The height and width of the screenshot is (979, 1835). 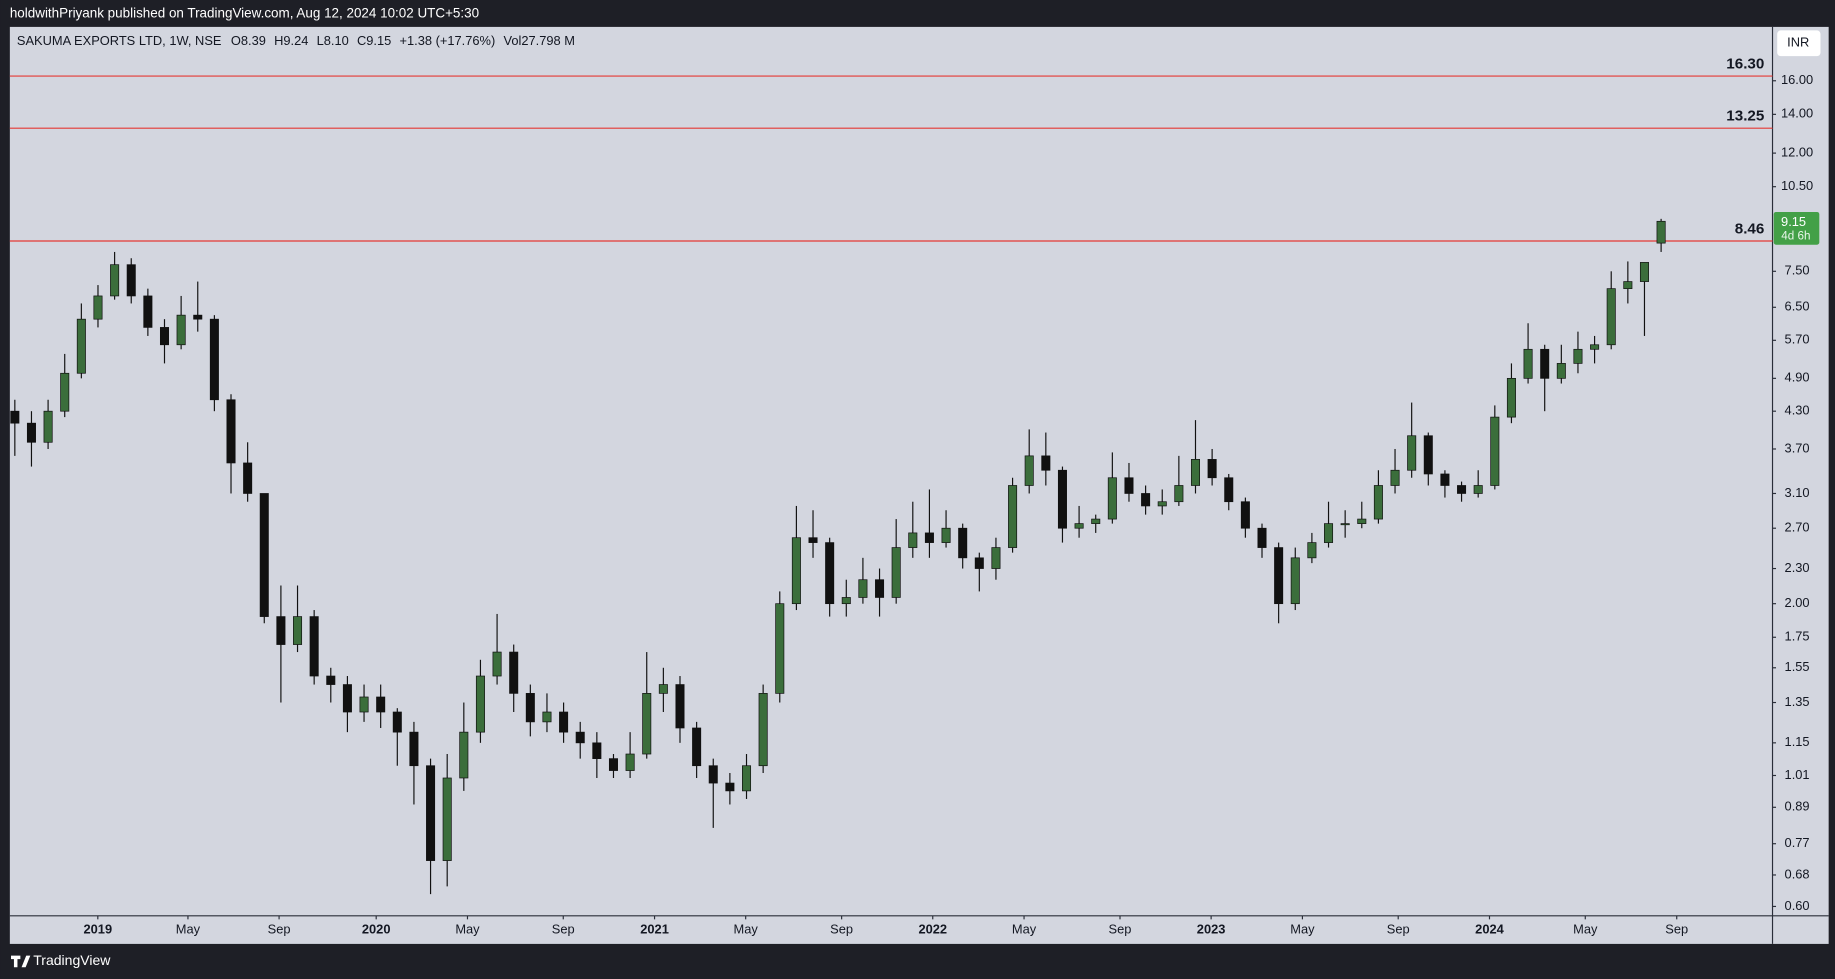 What do you see at coordinates (1489, 928) in the screenshot?
I see `x-tick-label: 2024` at bounding box center [1489, 928].